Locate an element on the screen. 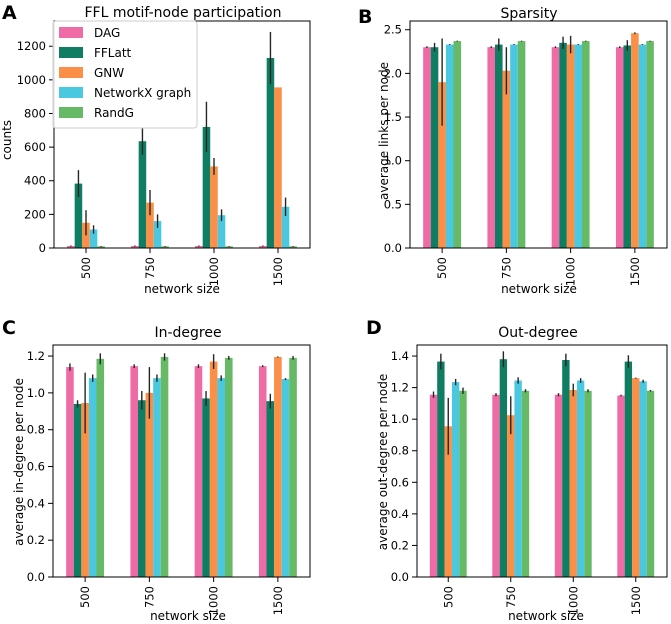 The image size is (671, 624). legend-label-fflatt: FFLatt is located at coordinates (113, 53).